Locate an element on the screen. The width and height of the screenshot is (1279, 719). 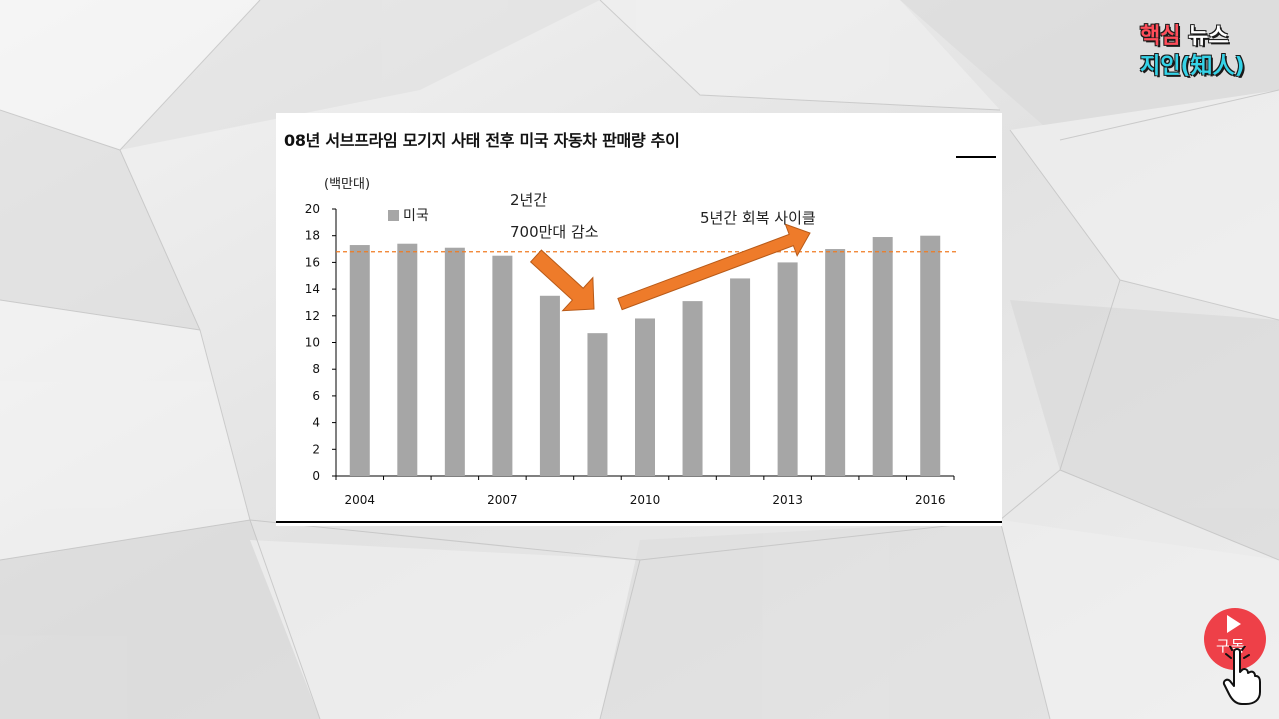
chart-legend: 미국 is located at coordinates (408, 215).